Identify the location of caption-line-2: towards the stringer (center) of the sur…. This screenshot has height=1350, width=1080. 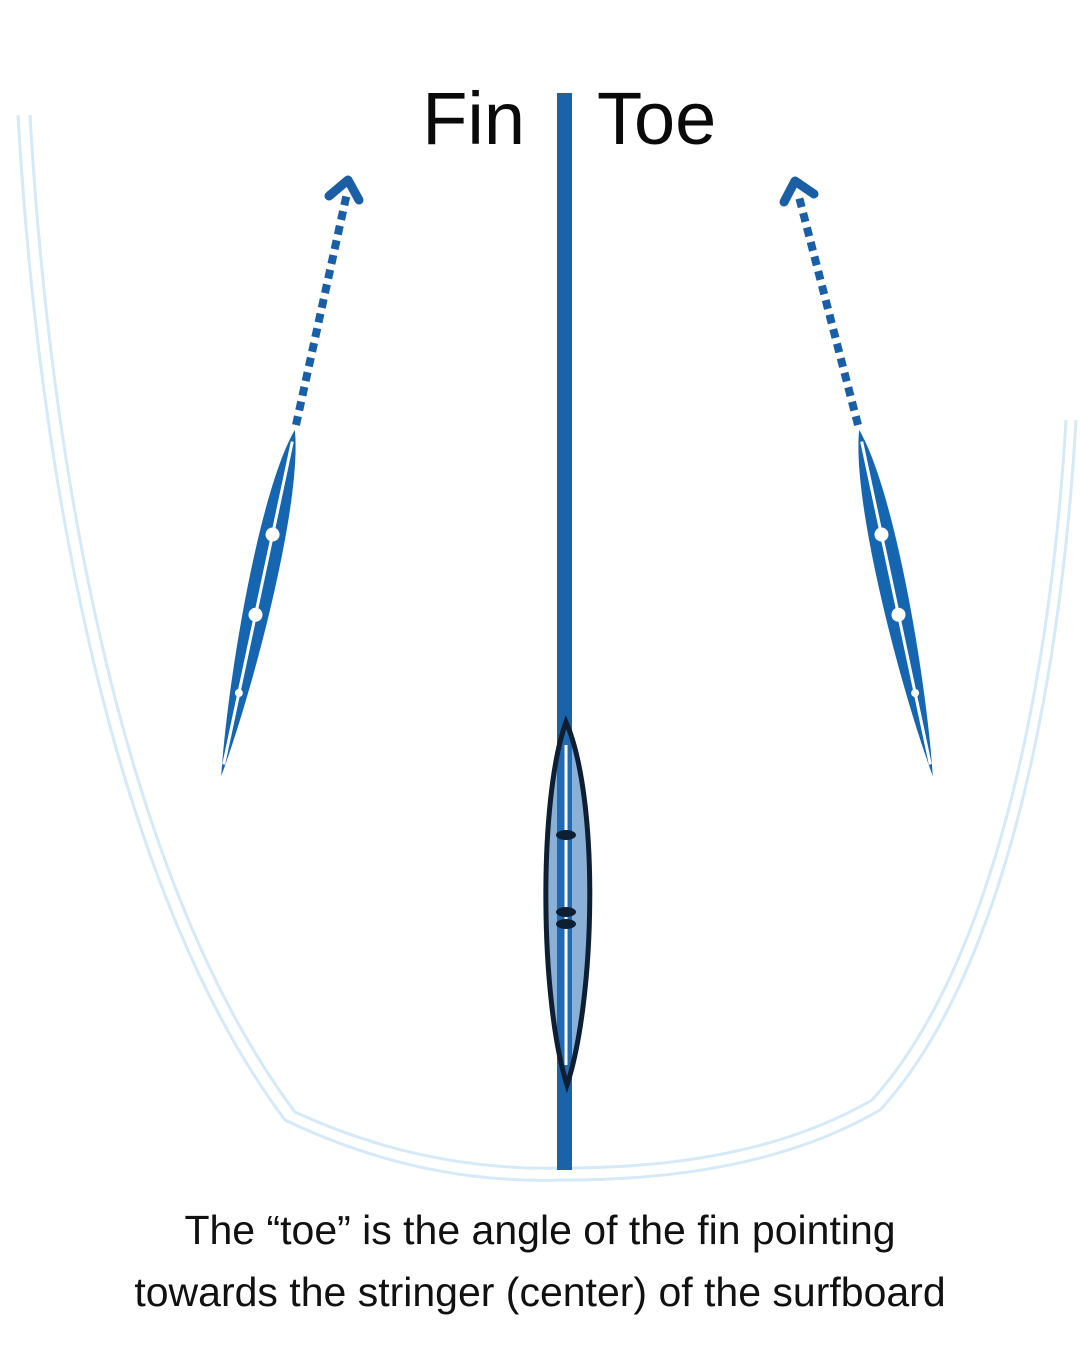
(540, 1292).